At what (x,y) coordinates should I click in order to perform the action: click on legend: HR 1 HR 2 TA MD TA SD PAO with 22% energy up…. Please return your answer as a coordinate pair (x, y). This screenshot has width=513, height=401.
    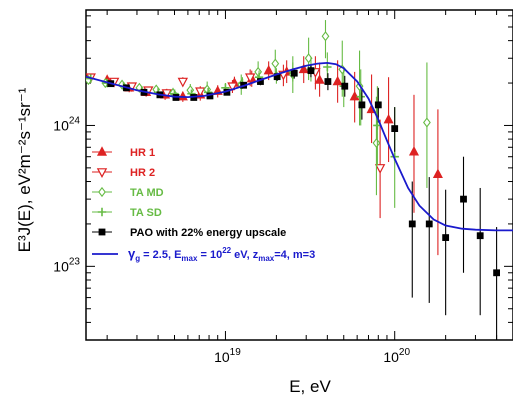
    Looking at the image, I should click on (203, 204).